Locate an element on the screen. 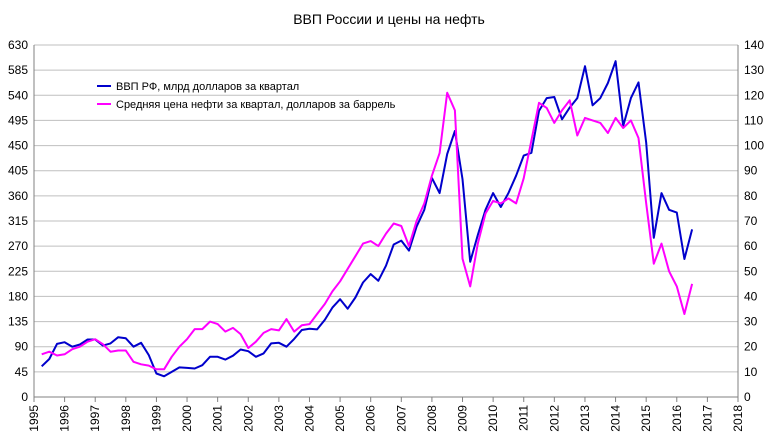  x-tick-label: 2004 is located at coordinates (309, 418).